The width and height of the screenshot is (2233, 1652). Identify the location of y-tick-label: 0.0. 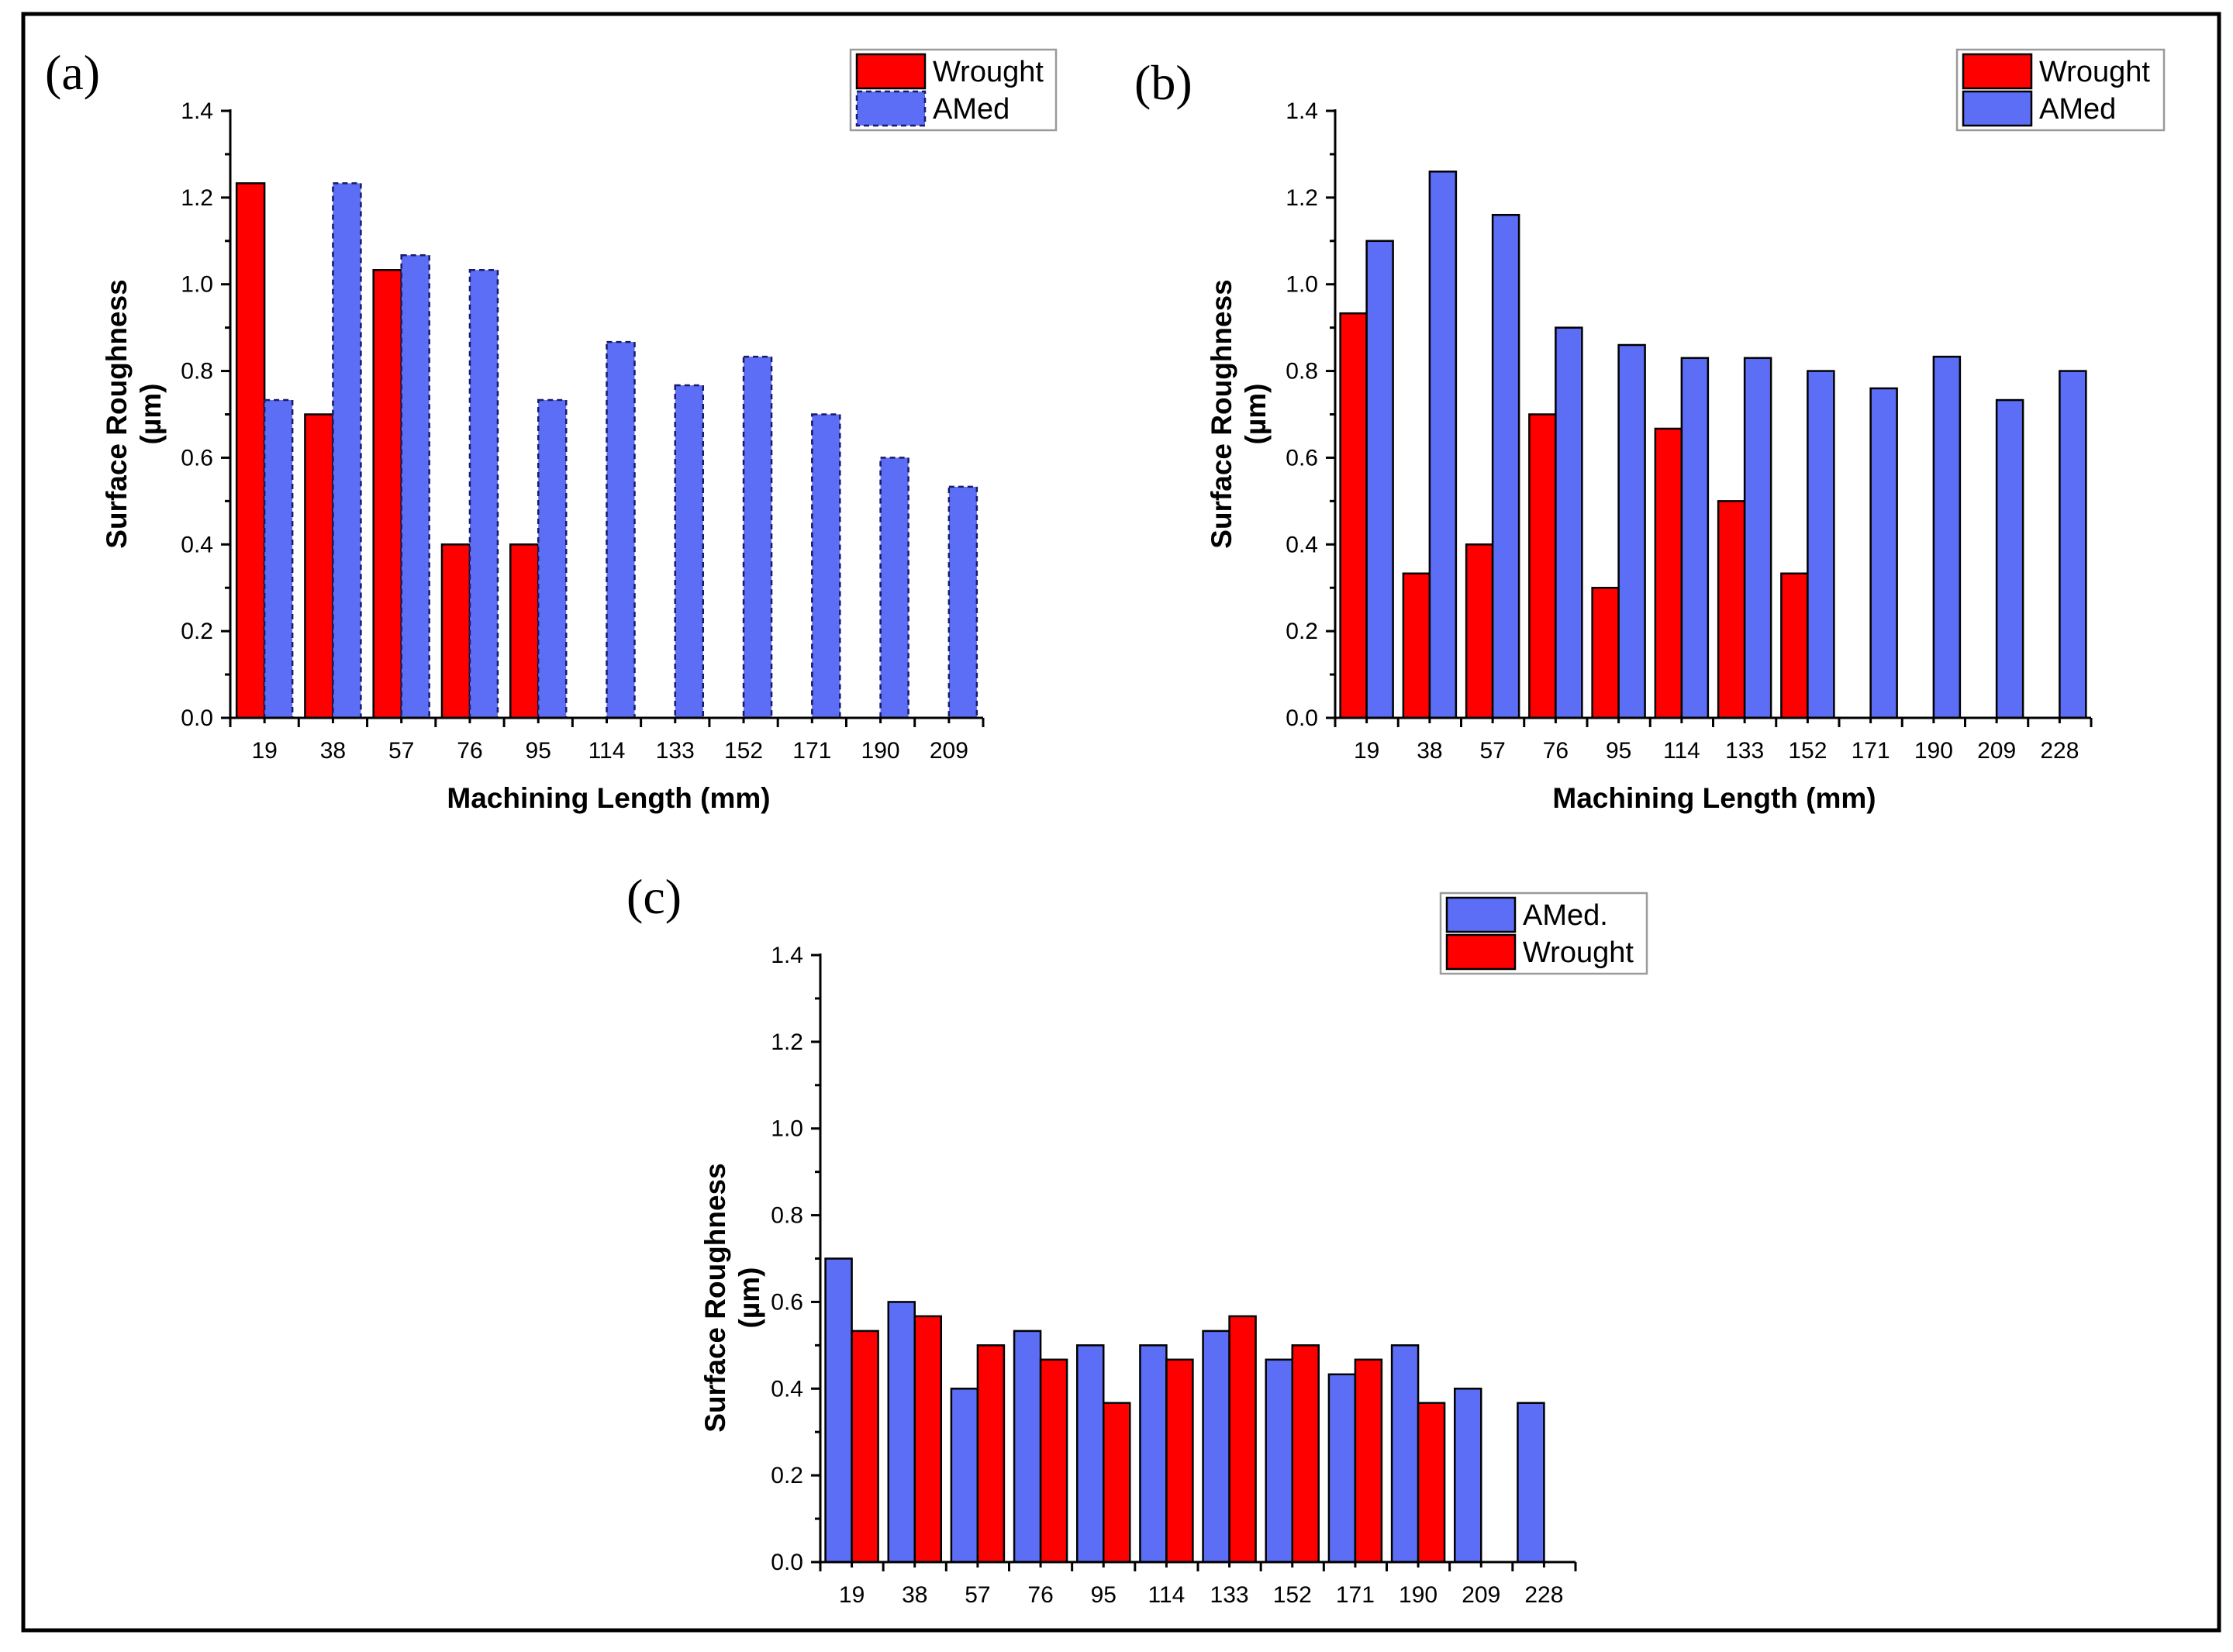
(197, 718).